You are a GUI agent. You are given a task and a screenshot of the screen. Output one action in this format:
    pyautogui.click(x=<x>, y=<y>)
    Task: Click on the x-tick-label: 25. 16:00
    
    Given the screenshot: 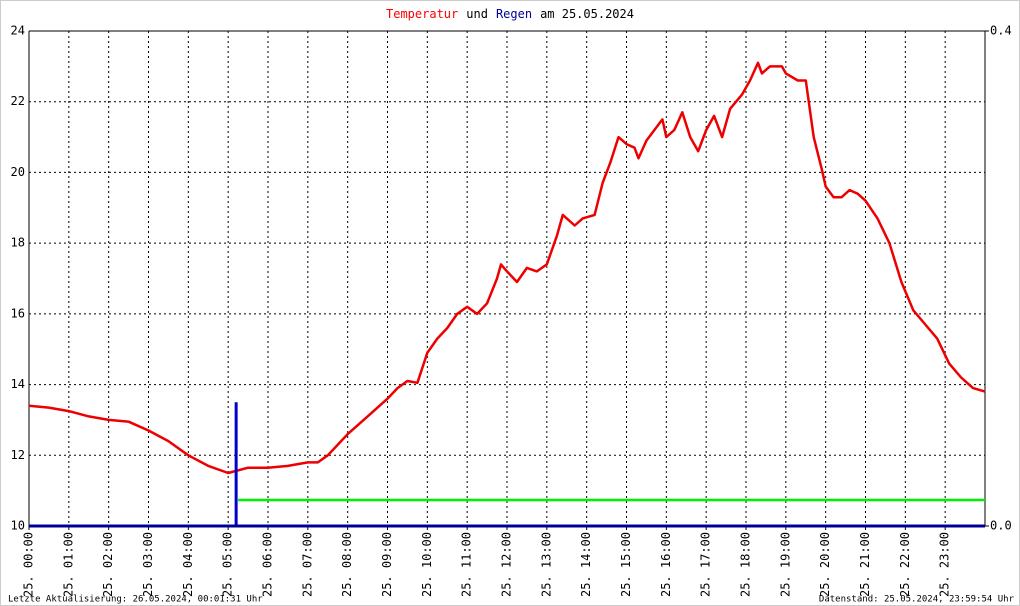 What is the action you would take?
    pyautogui.click(x=666, y=564)
    